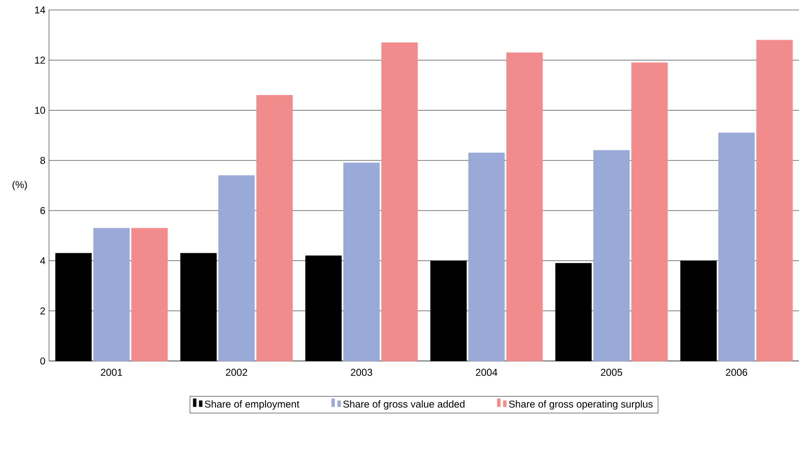  Describe the element at coordinates (252, 405) in the screenshot. I see `legend-label: Share of employment` at that location.